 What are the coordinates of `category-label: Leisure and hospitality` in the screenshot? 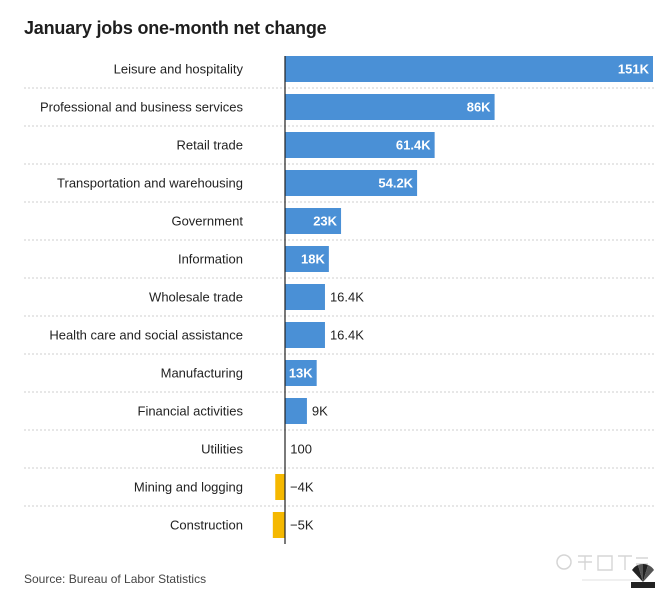 It's located at (179, 69).